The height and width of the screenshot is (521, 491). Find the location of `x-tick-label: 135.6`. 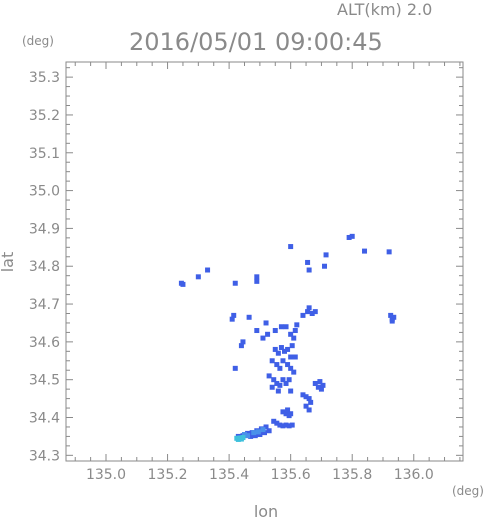

x-tick-label: 135.6 is located at coordinates (291, 475).